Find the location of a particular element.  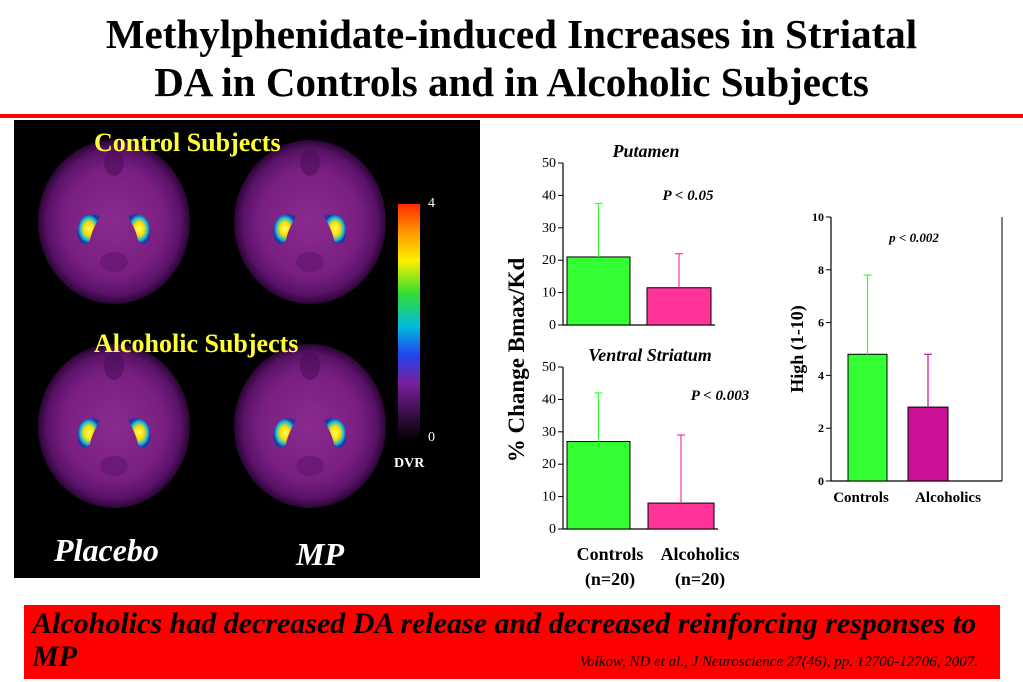

p-value-annotation: P < 0.003 is located at coordinates (720, 396).